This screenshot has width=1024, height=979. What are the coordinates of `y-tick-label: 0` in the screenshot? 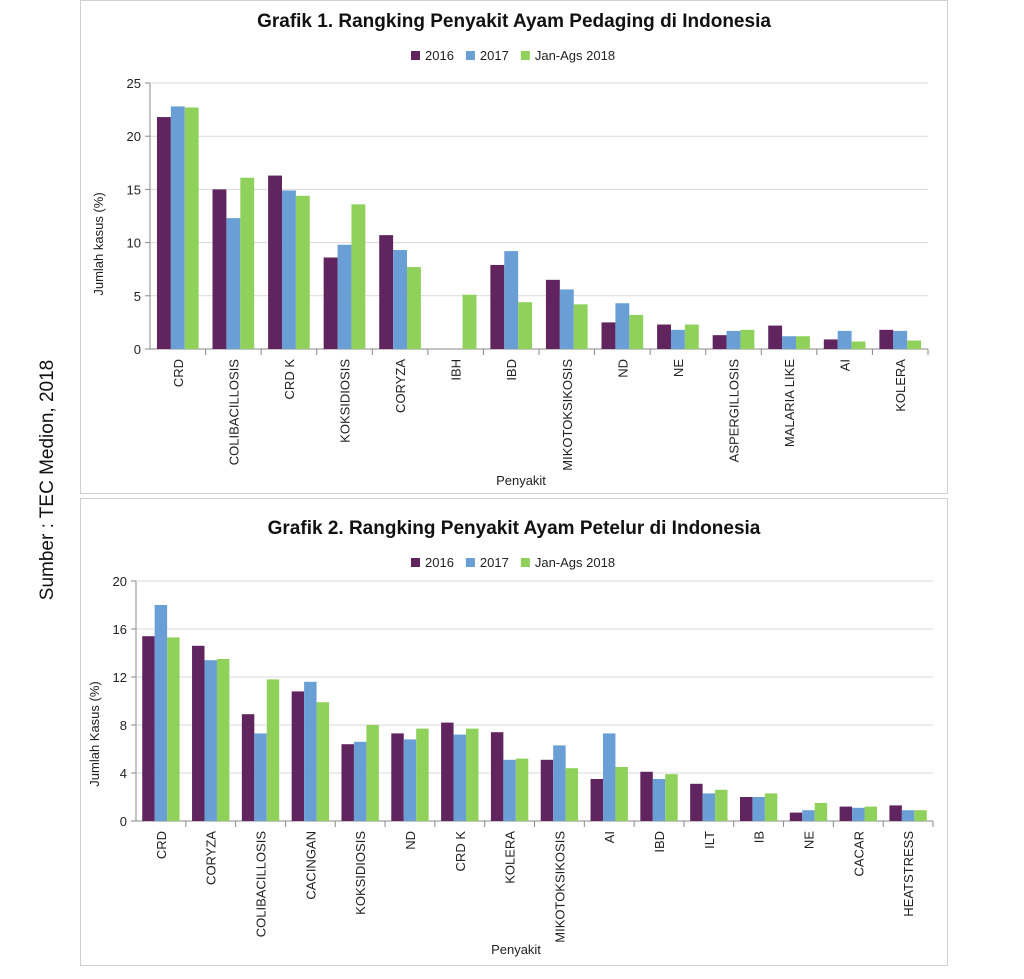 It's located at (137, 349).